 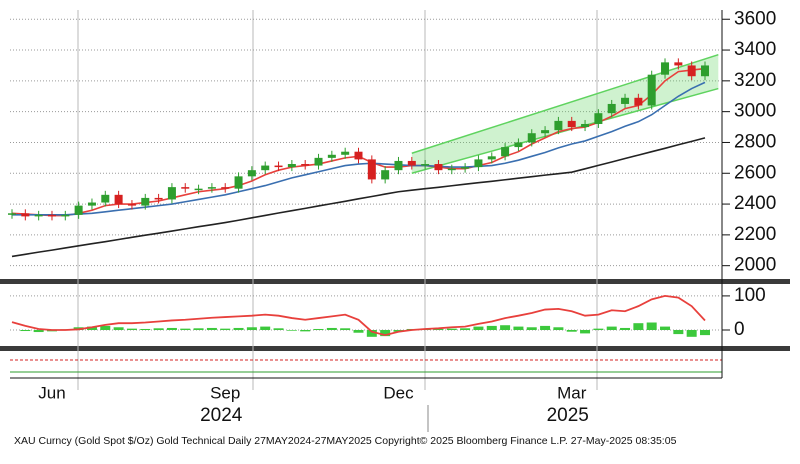 What do you see at coordinates (755, 203) in the screenshot?
I see `y-tick-label: 2400` at bounding box center [755, 203].